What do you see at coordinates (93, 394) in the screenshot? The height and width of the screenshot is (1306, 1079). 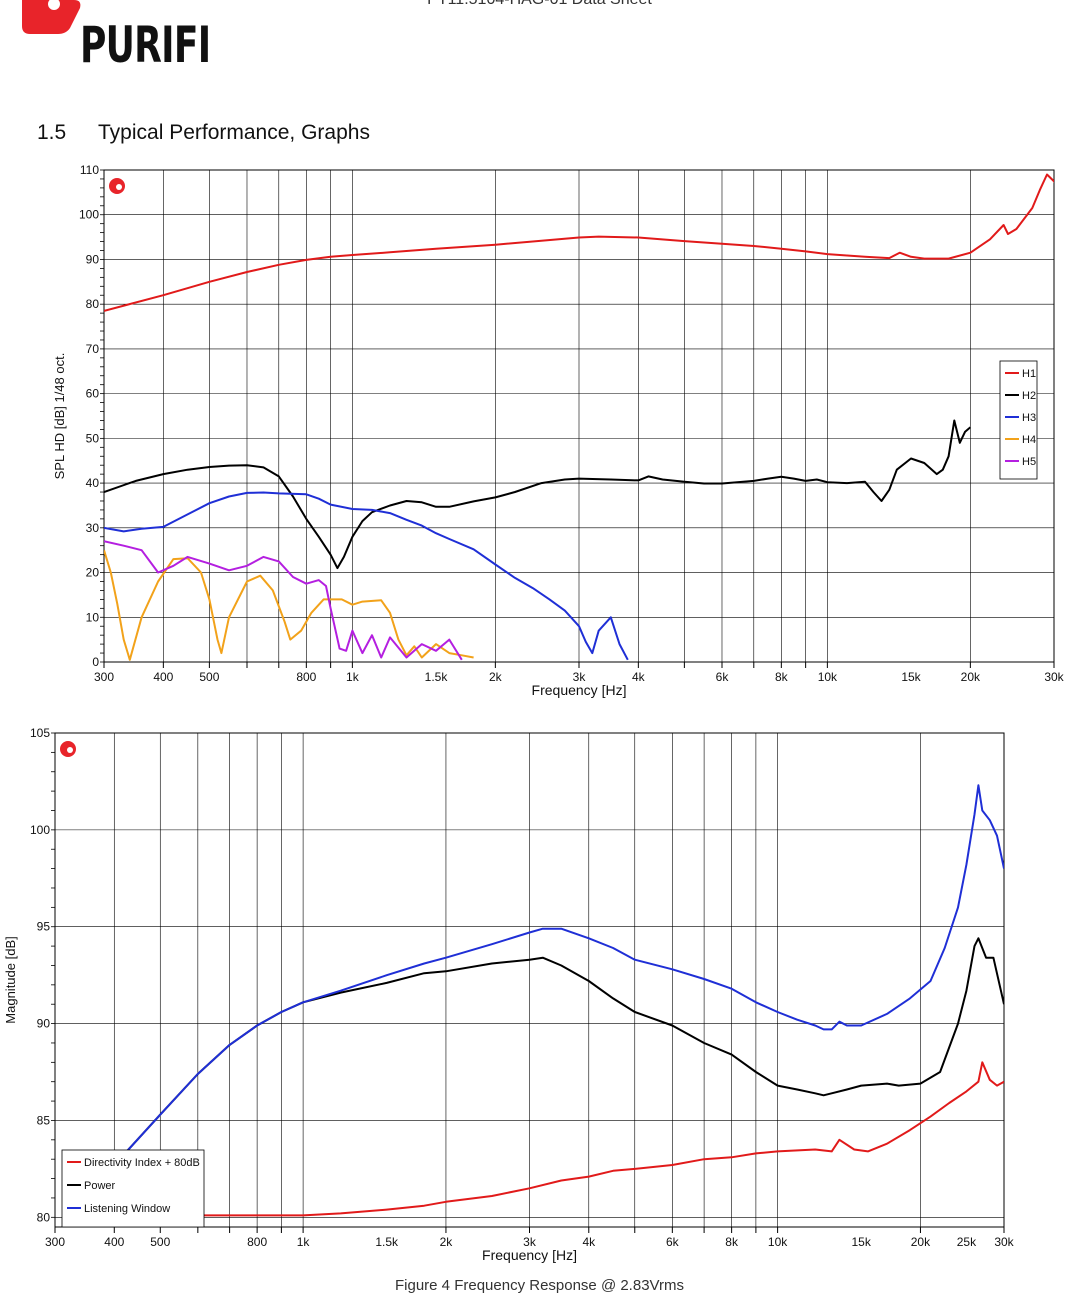 I see `y-tick-label: 60` at bounding box center [93, 394].